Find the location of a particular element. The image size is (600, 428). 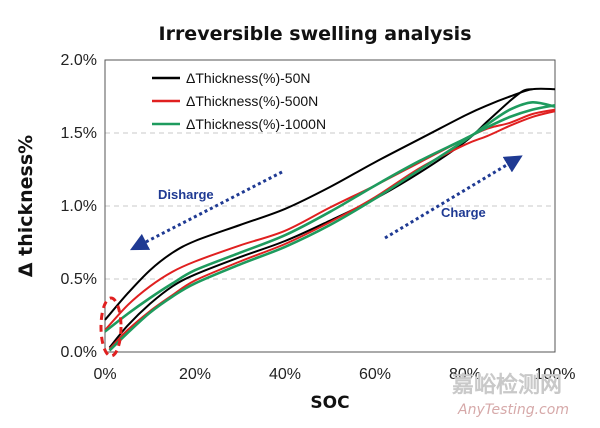

discharge-annotation: Disharge is located at coordinates (186, 194).